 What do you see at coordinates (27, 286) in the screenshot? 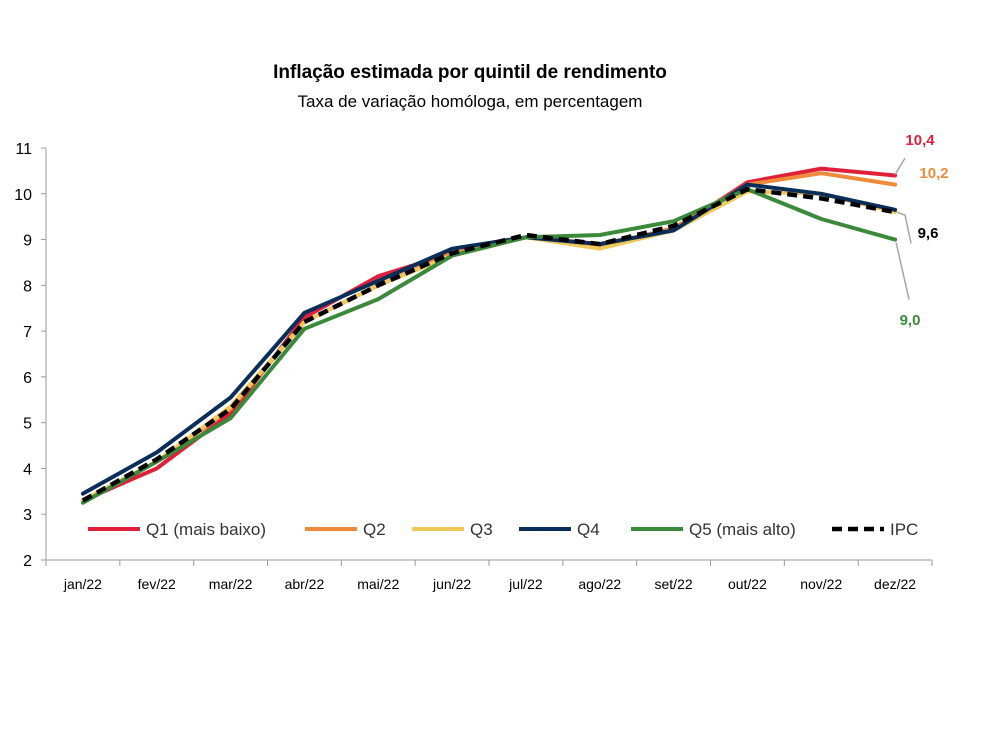
I see `y-tick-label: 8` at bounding box center [27, 286].